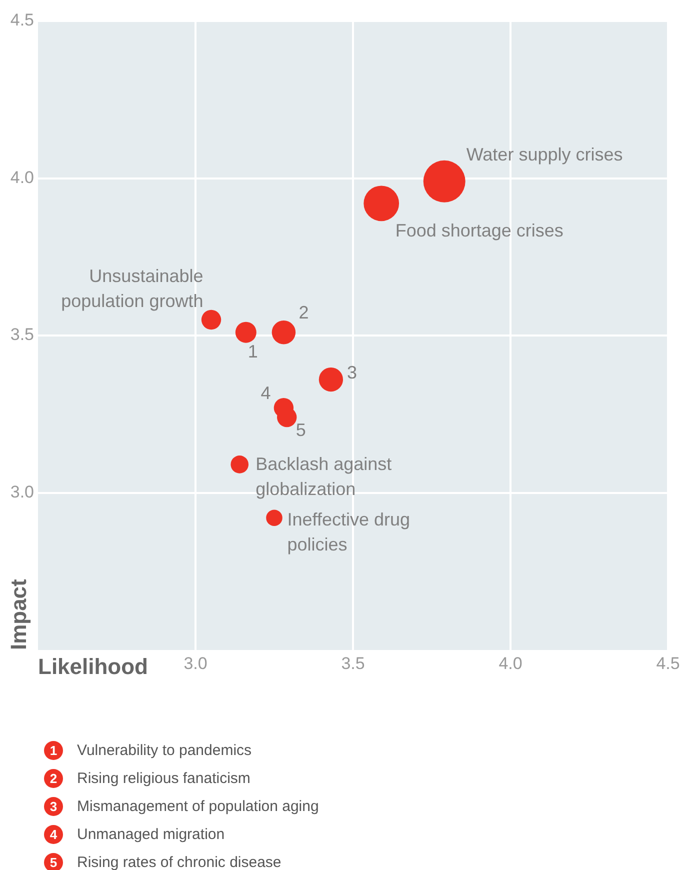 This screenshot has height=870, width=696. Describe the element at coordinates (22, 492) in the screenshot. I see `y-tick-label: 3.0` at that location.